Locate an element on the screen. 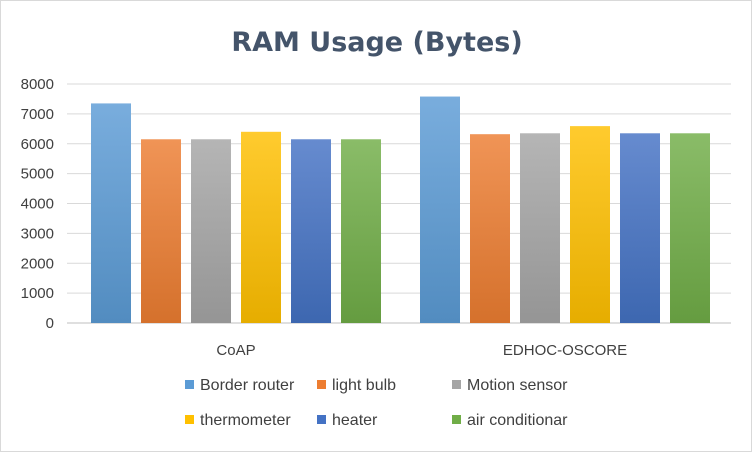  bar-light-bulb-coap is located at coordinates (161, 231).